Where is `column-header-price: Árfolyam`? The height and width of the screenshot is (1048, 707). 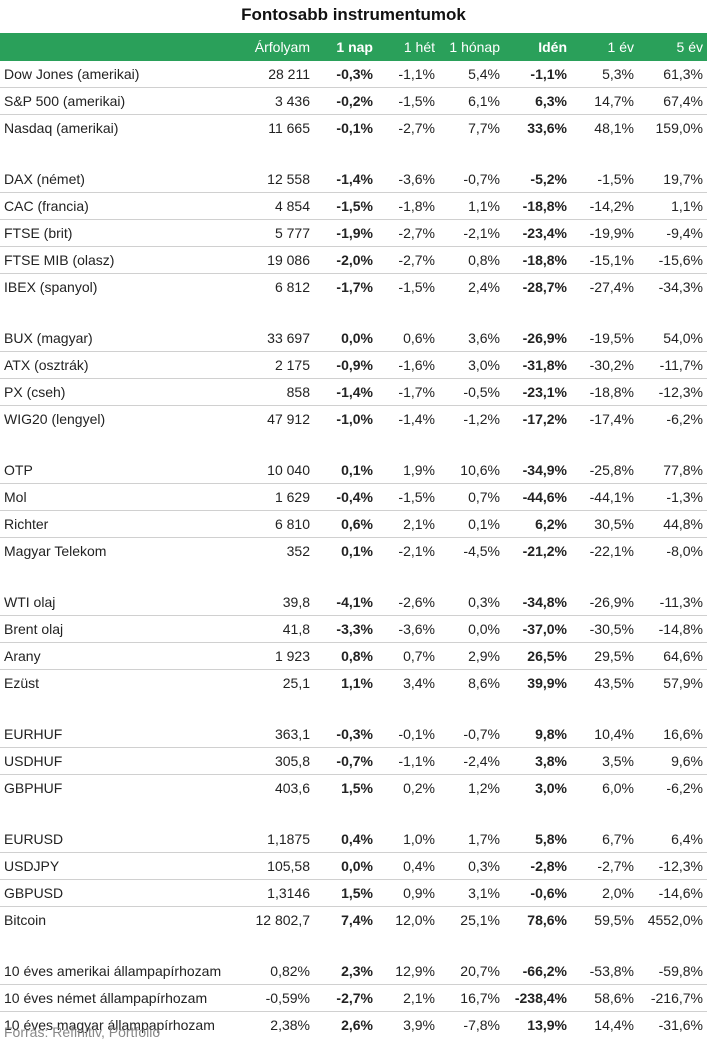
column-header-price: Árfolyam is located at coordinates (275, 47).